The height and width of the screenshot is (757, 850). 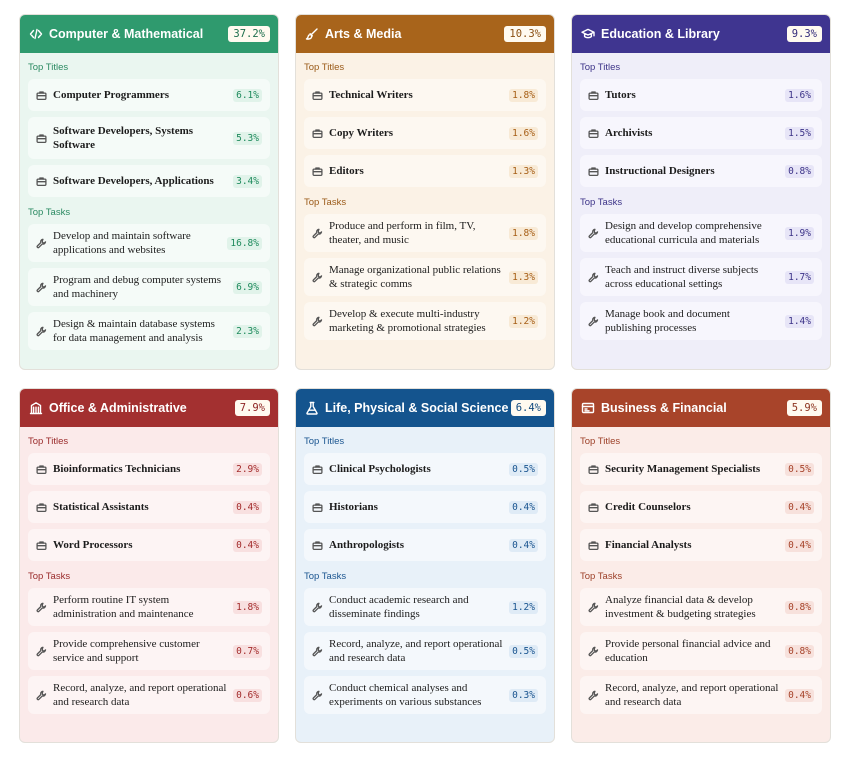 I want to click on task-percent: 0.8%, so click(x=799, y=607).